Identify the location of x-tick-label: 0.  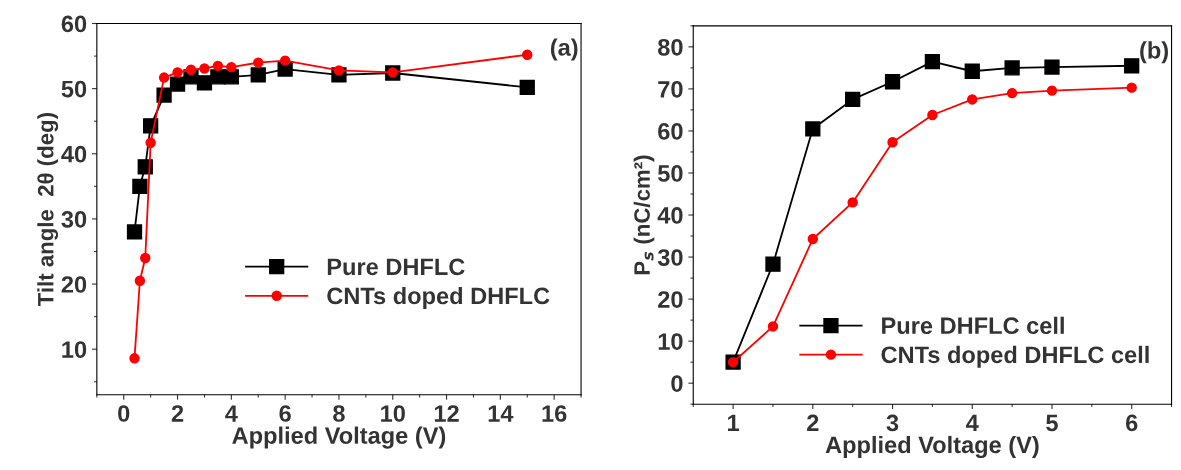
(124, 413).